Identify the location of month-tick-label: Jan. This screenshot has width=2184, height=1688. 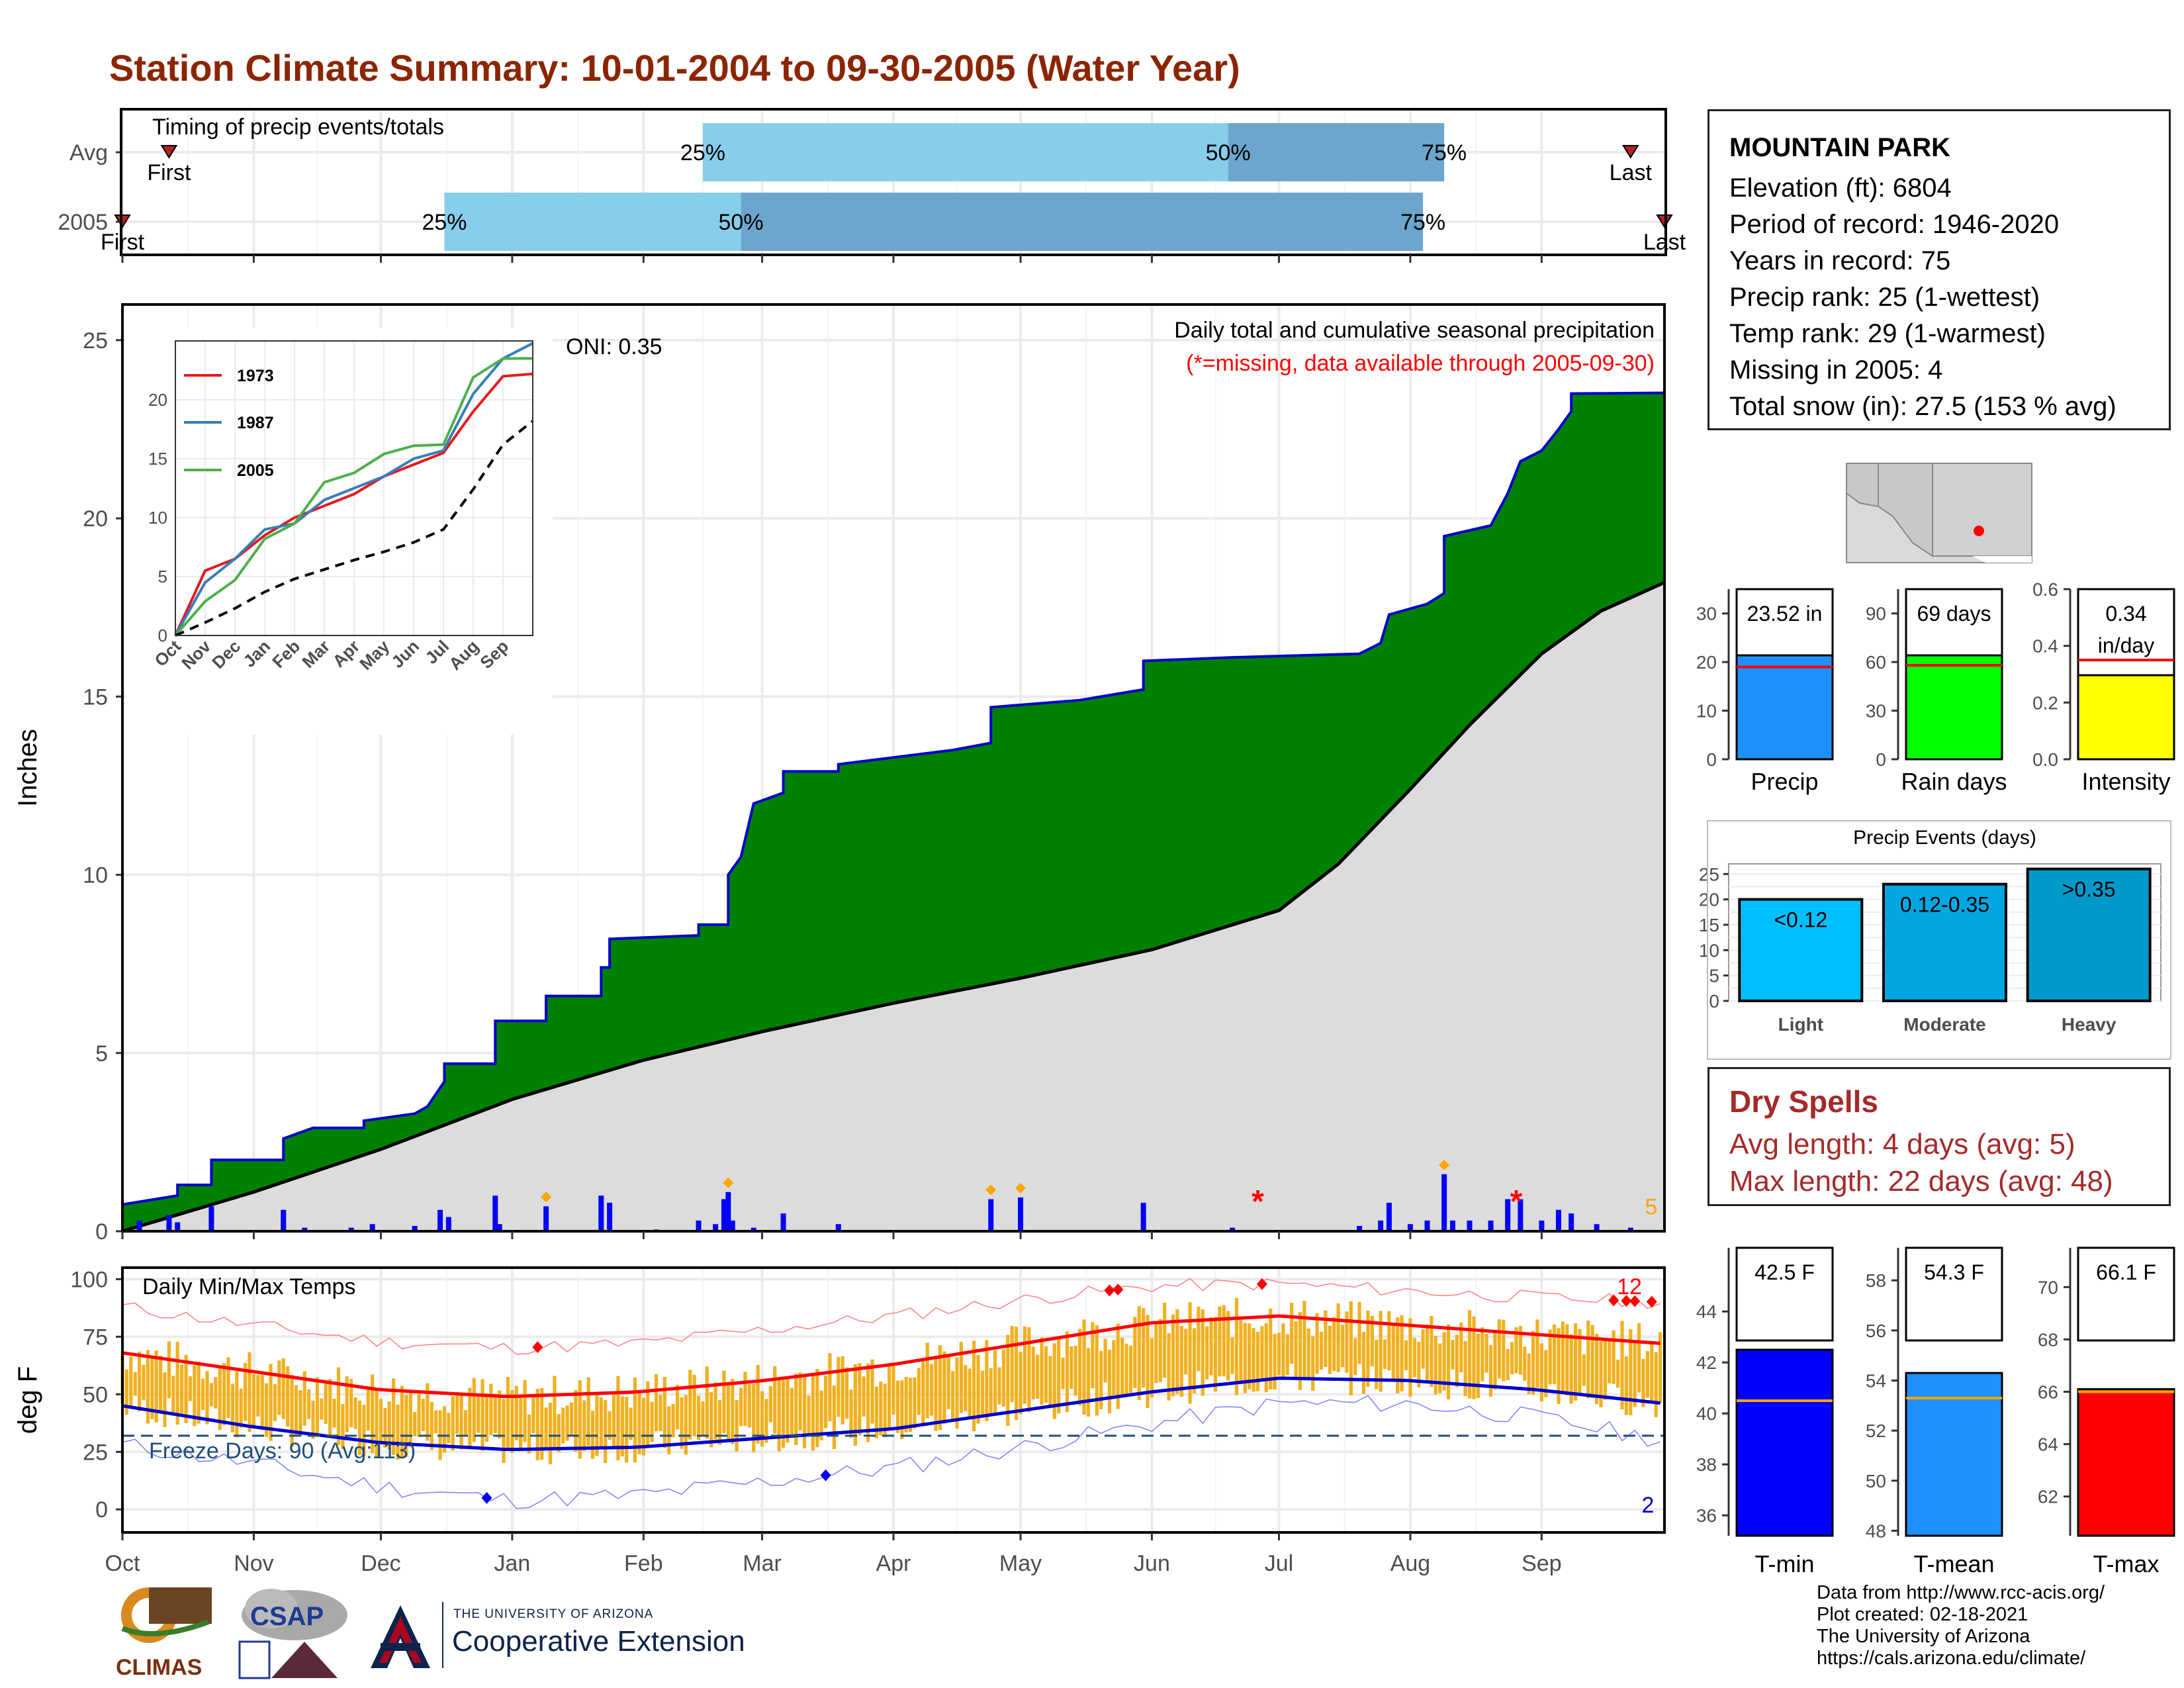
(512, 1563).